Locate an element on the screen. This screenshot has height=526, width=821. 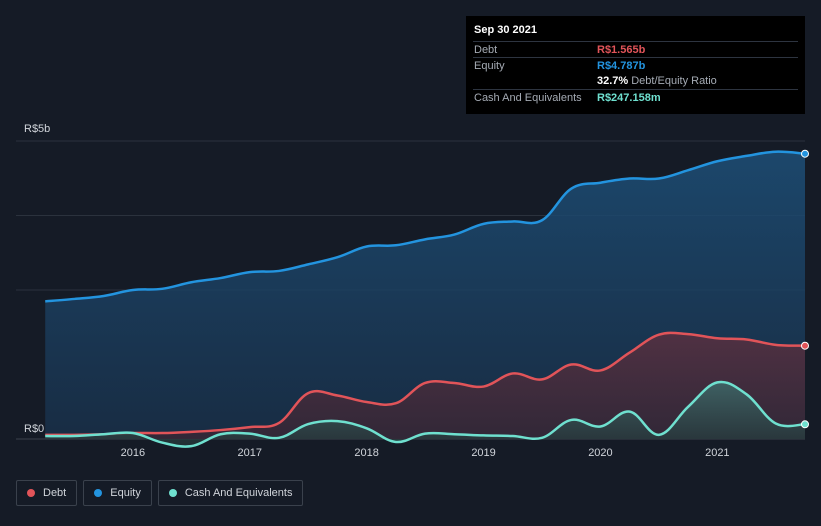
tooltip-row-equity: Equity R$4.787b is located at coordinates (635, 65).